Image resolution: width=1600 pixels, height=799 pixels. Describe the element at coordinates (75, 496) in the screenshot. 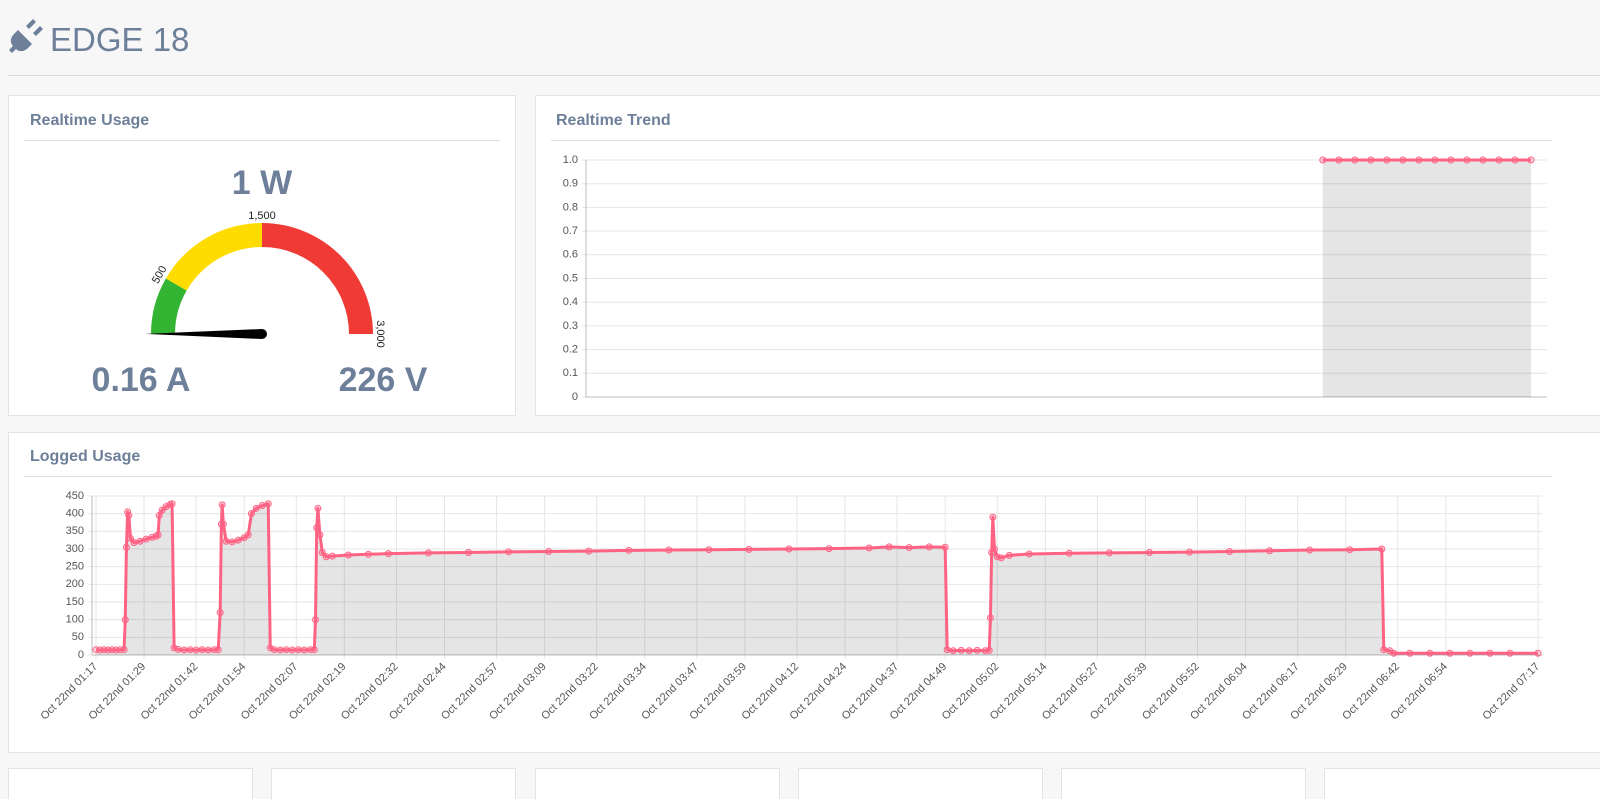

I see `y-tick-label: 450` at that location.